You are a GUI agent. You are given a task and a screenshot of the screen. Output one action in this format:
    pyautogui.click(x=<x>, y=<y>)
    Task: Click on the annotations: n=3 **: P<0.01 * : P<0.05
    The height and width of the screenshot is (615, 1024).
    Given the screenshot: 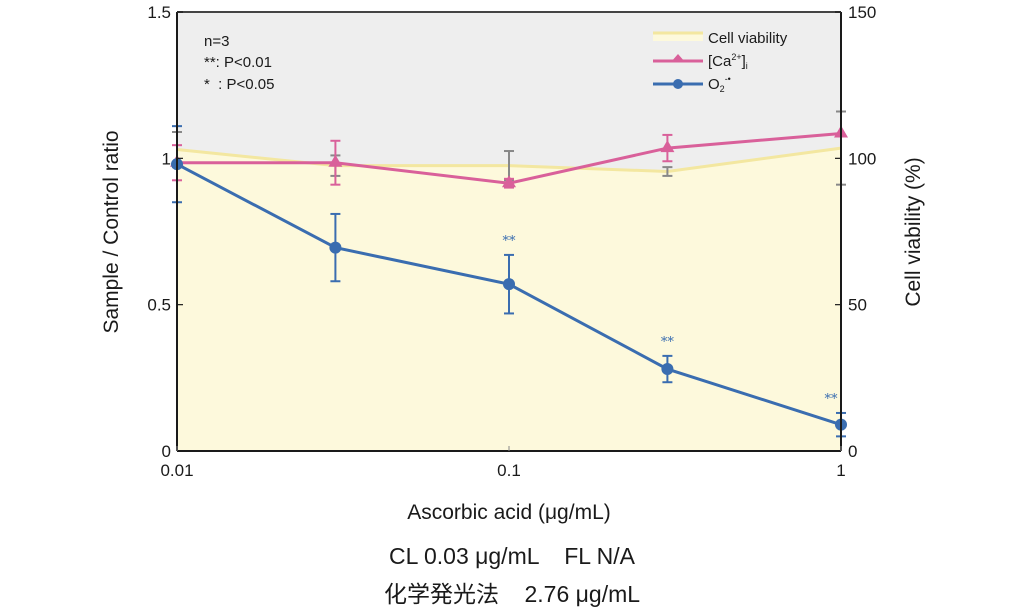 What is the action you would take?
    pyautogui.click(x=239, y=63)
    